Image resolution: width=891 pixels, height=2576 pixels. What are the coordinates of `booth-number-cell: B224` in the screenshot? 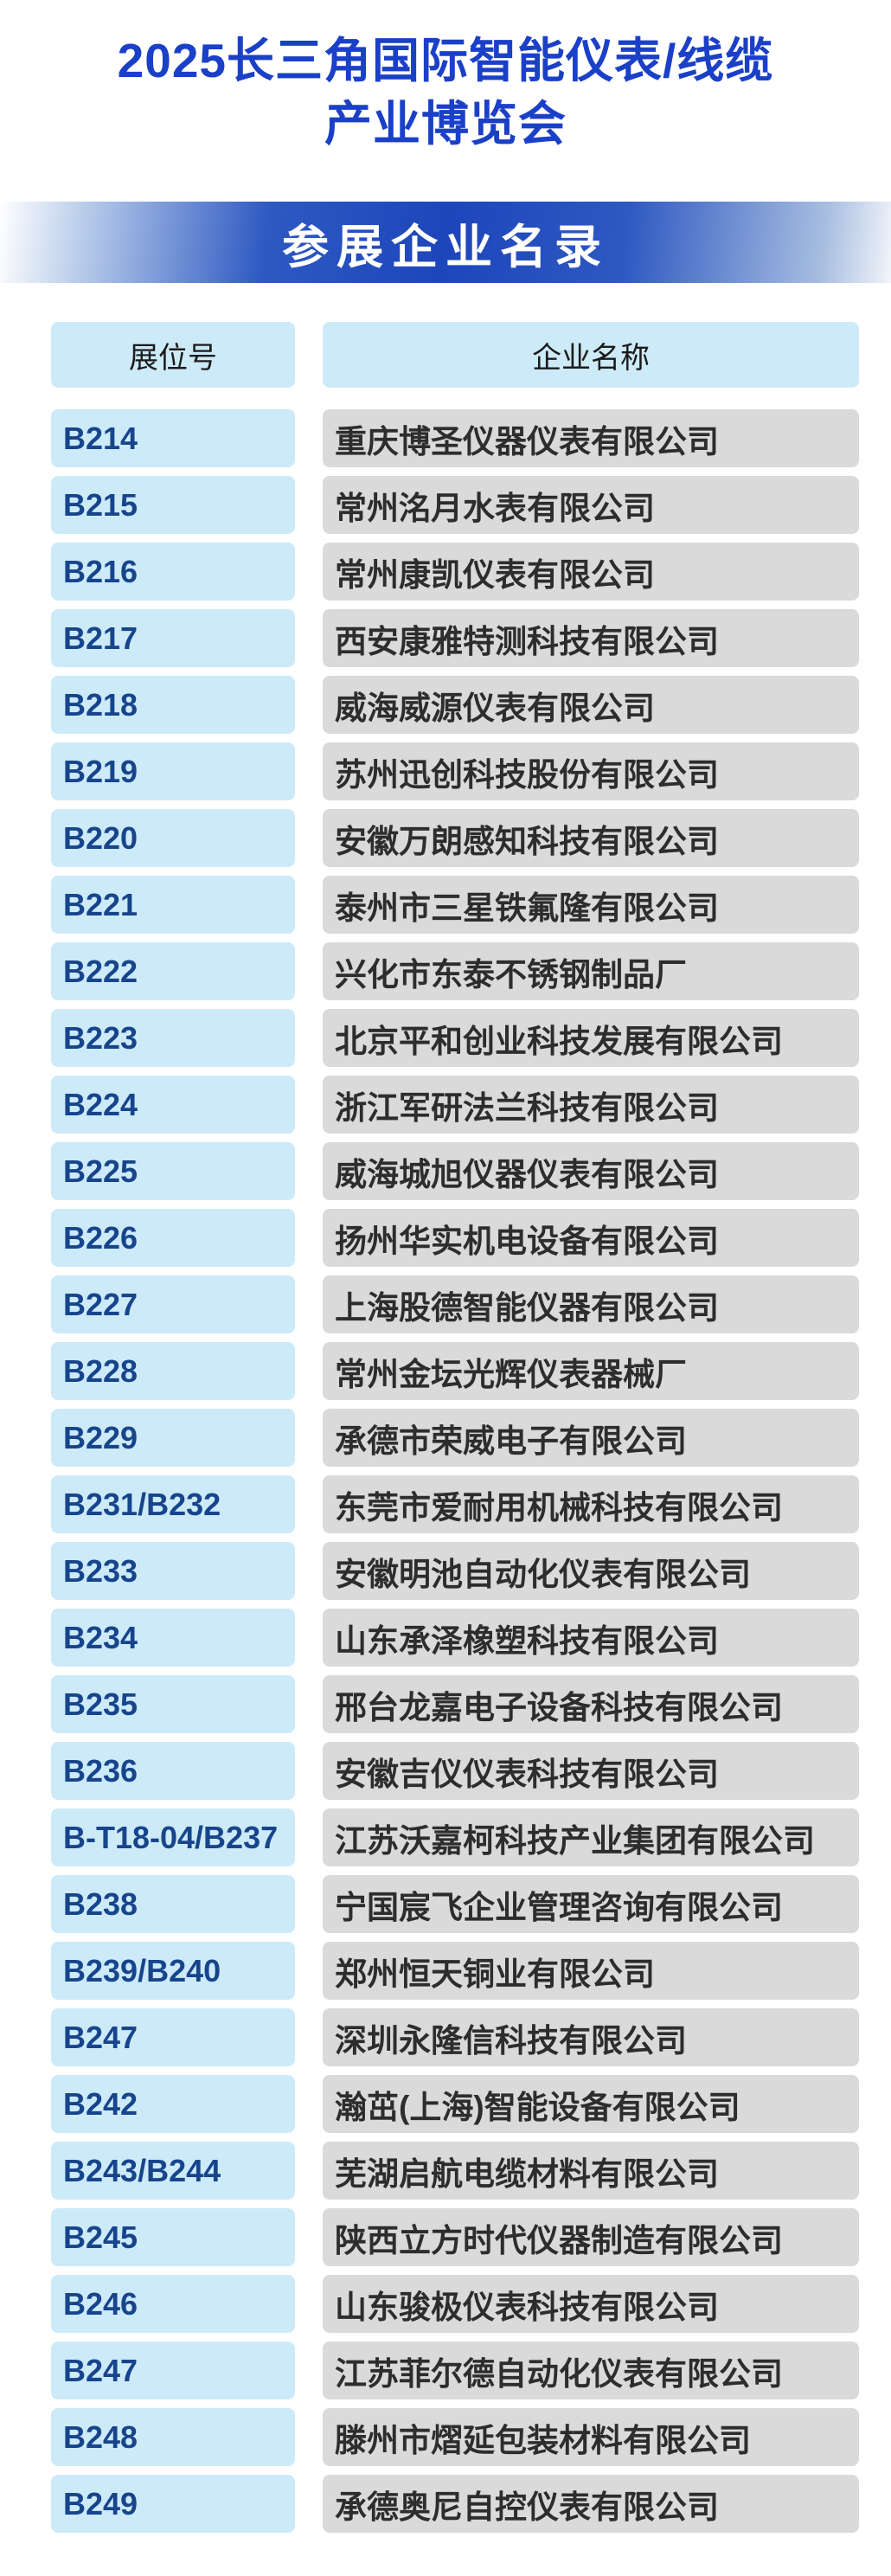 It's located at (173, 1105).